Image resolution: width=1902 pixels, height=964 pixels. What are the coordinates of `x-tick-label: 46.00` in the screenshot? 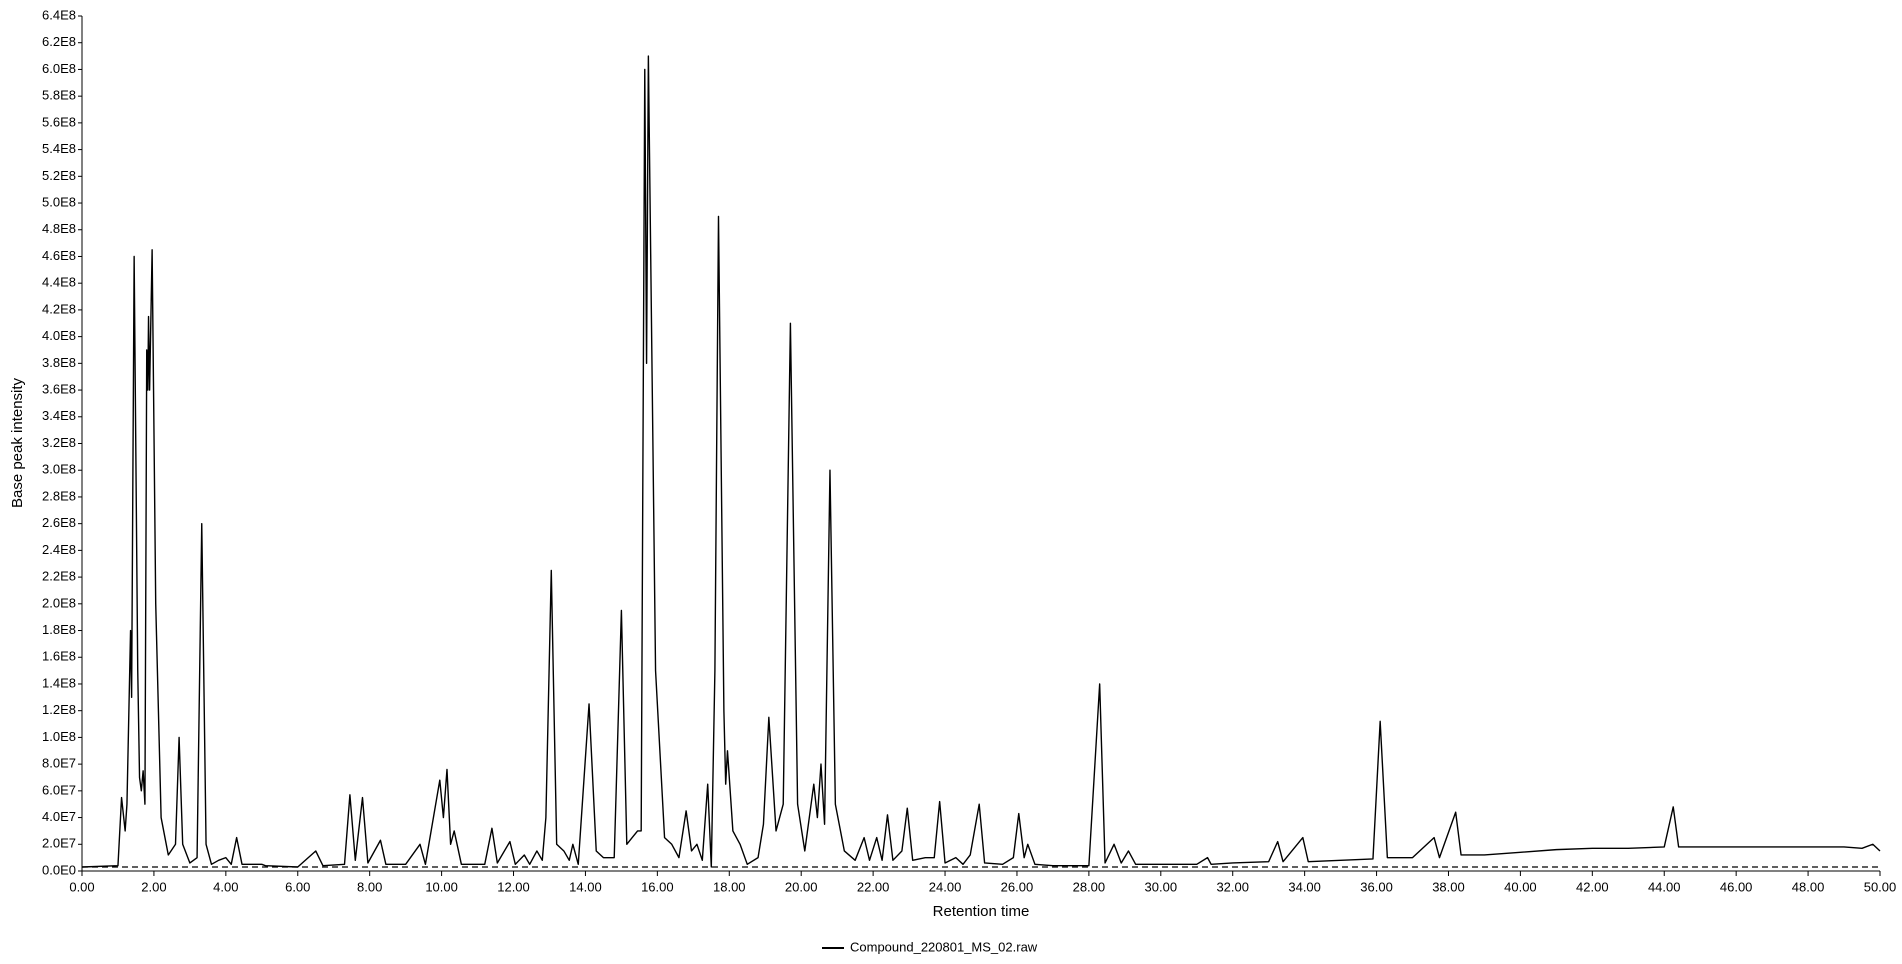 It's located at (1736, 886).